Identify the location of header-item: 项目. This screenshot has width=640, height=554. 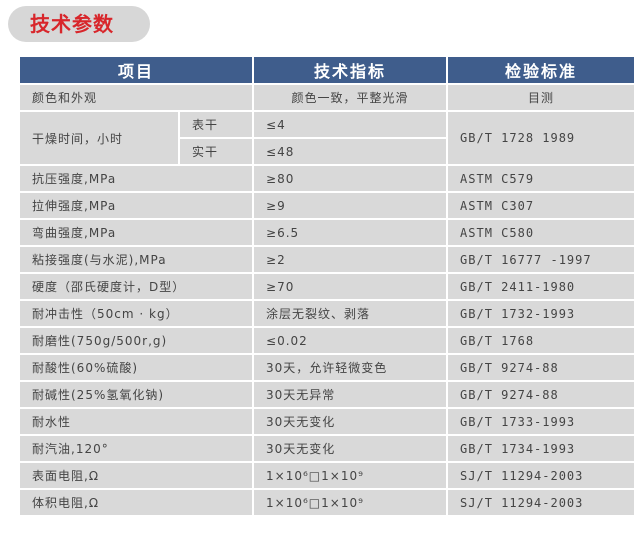
(136, 70).